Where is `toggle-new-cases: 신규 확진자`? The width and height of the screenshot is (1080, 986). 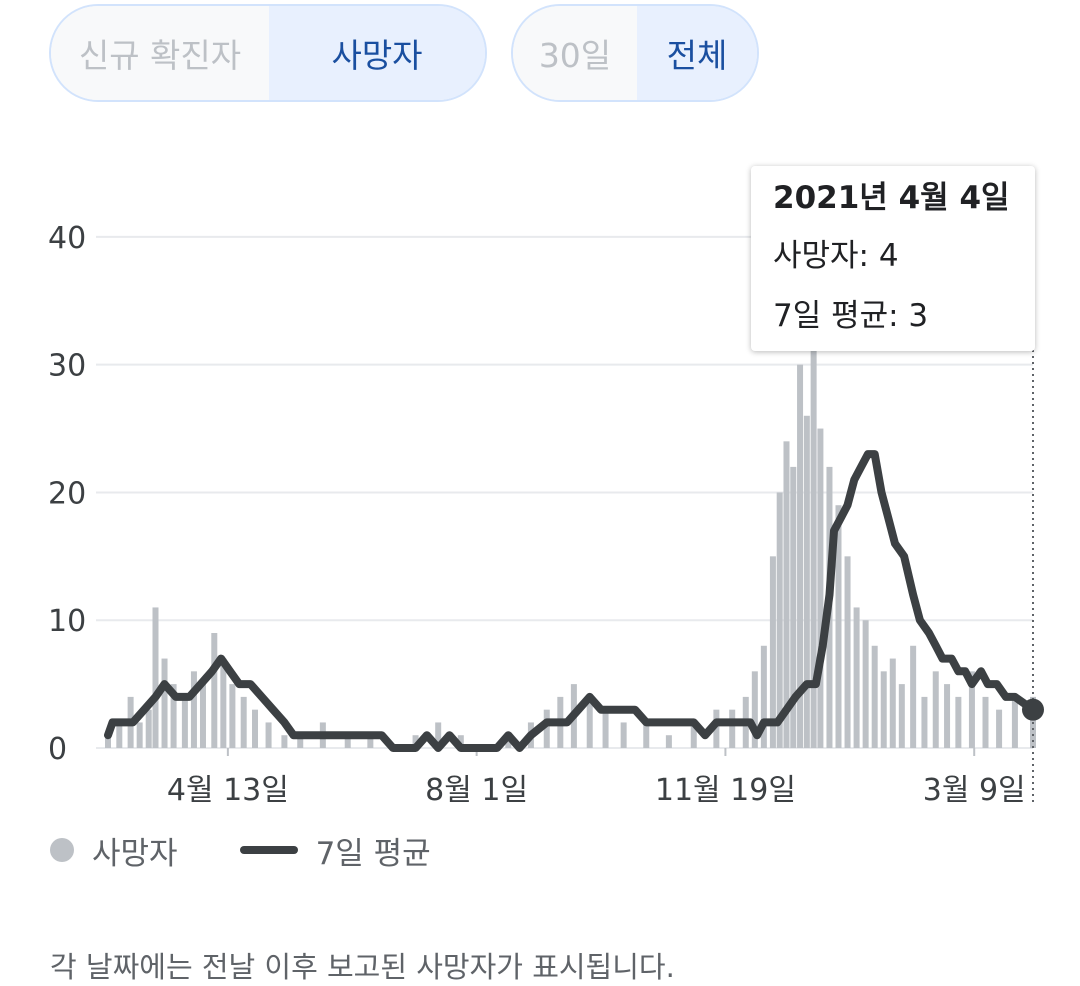 toggle-new-cases: 신규 확진자 is located at coordinates (160, 53).